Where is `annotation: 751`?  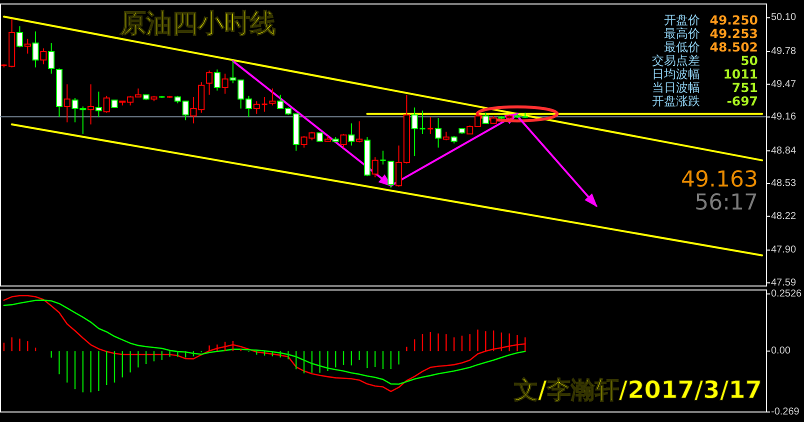 annotation: 751 is located at coordinates (745, 87).